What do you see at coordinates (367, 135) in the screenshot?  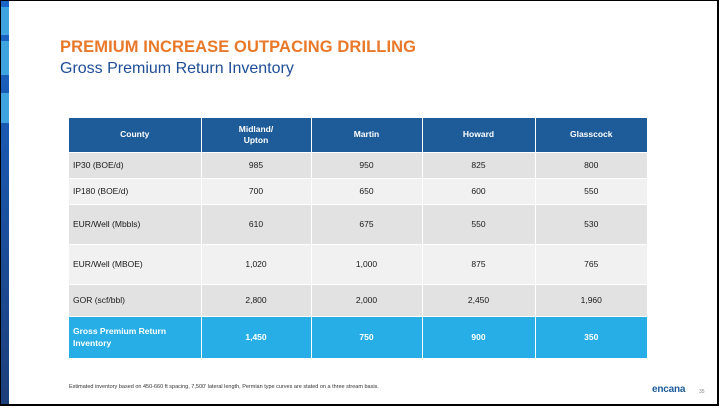 I see `header-martin: Martin` at bounding box center [367, 135].